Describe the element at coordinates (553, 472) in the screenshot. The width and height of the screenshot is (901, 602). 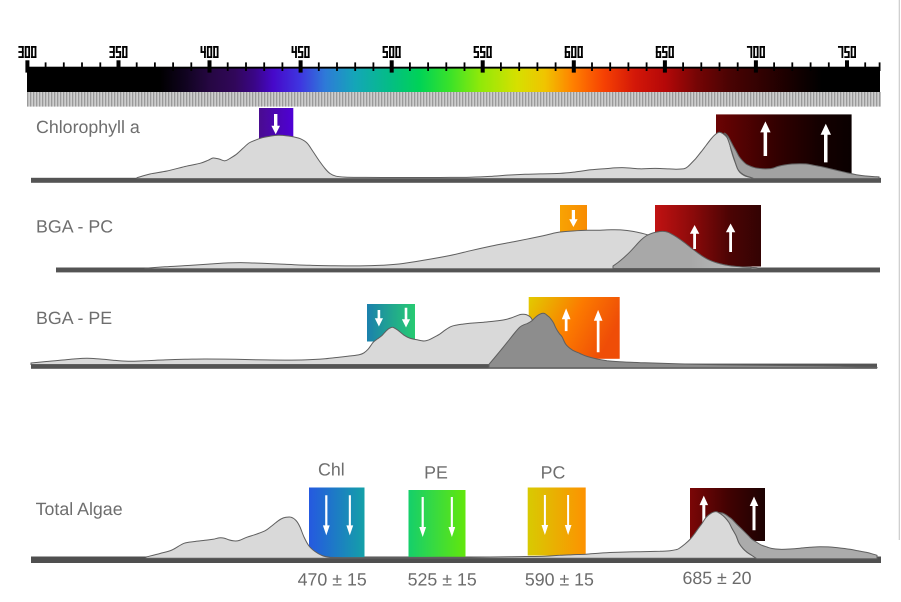
I see `svg-text: PC` at that location.